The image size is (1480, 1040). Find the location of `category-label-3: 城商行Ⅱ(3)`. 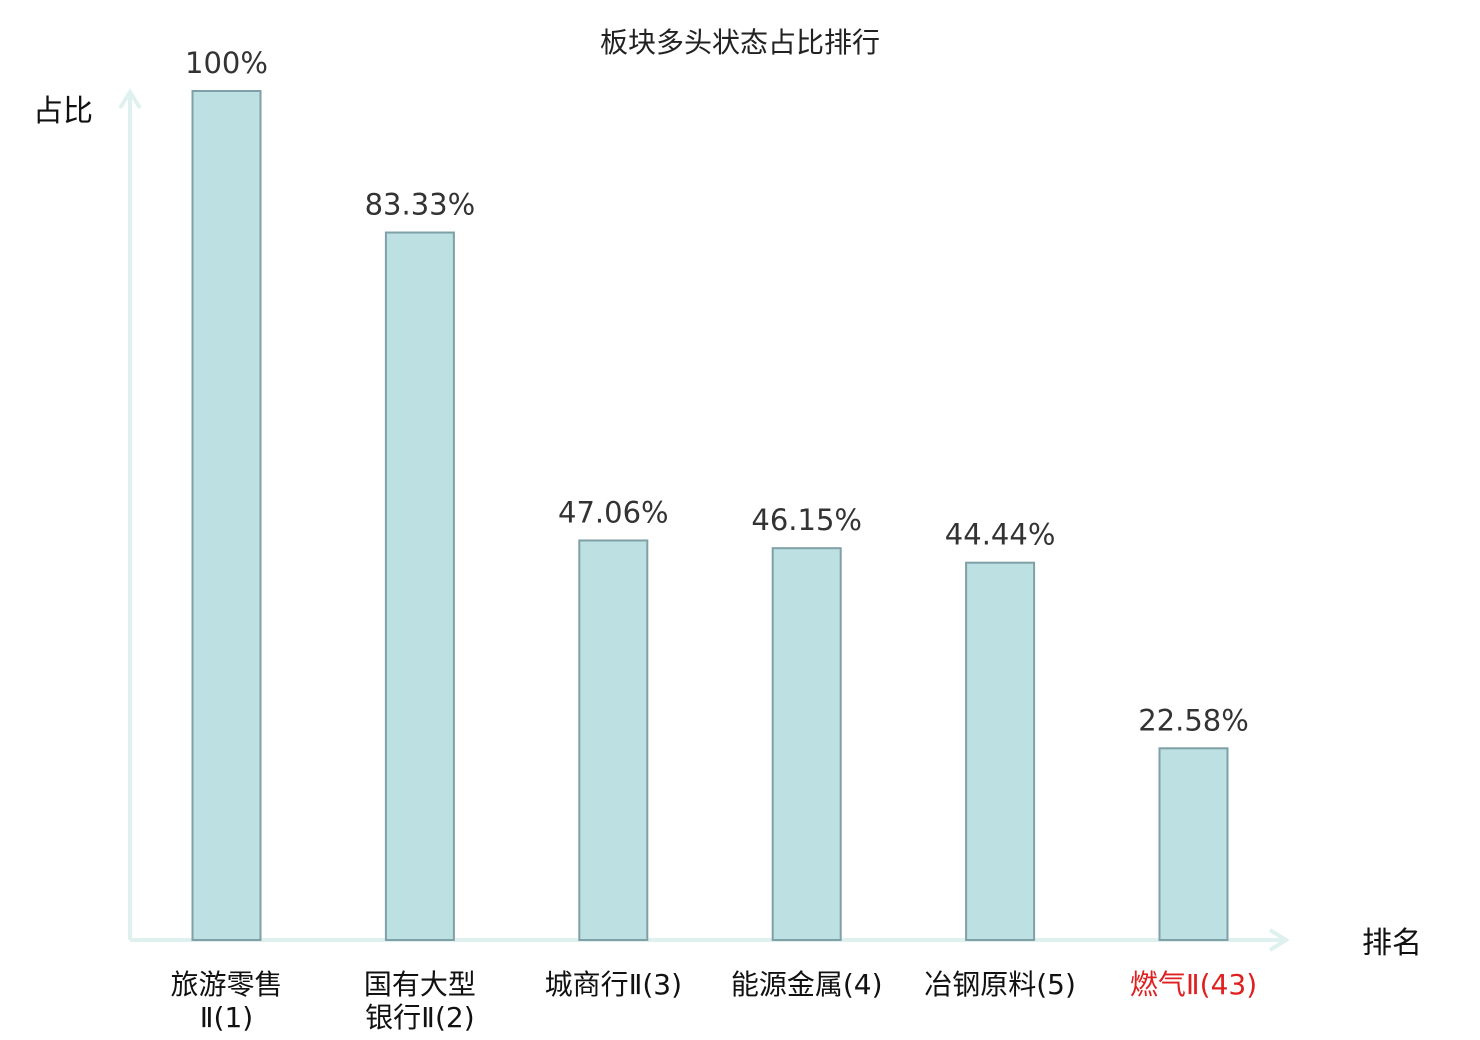

category-label-3: 城商行Ⅱ(3) is located at coordinates (613, 984).